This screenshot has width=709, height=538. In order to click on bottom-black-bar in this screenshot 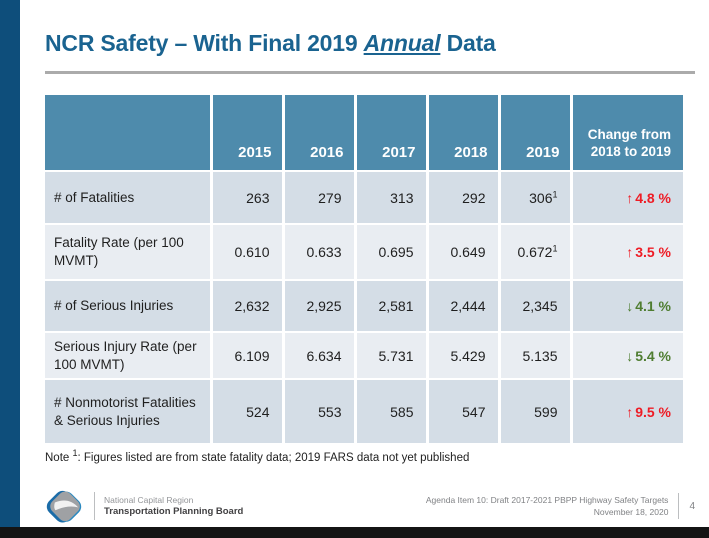, I will do `click(354, 532)`.